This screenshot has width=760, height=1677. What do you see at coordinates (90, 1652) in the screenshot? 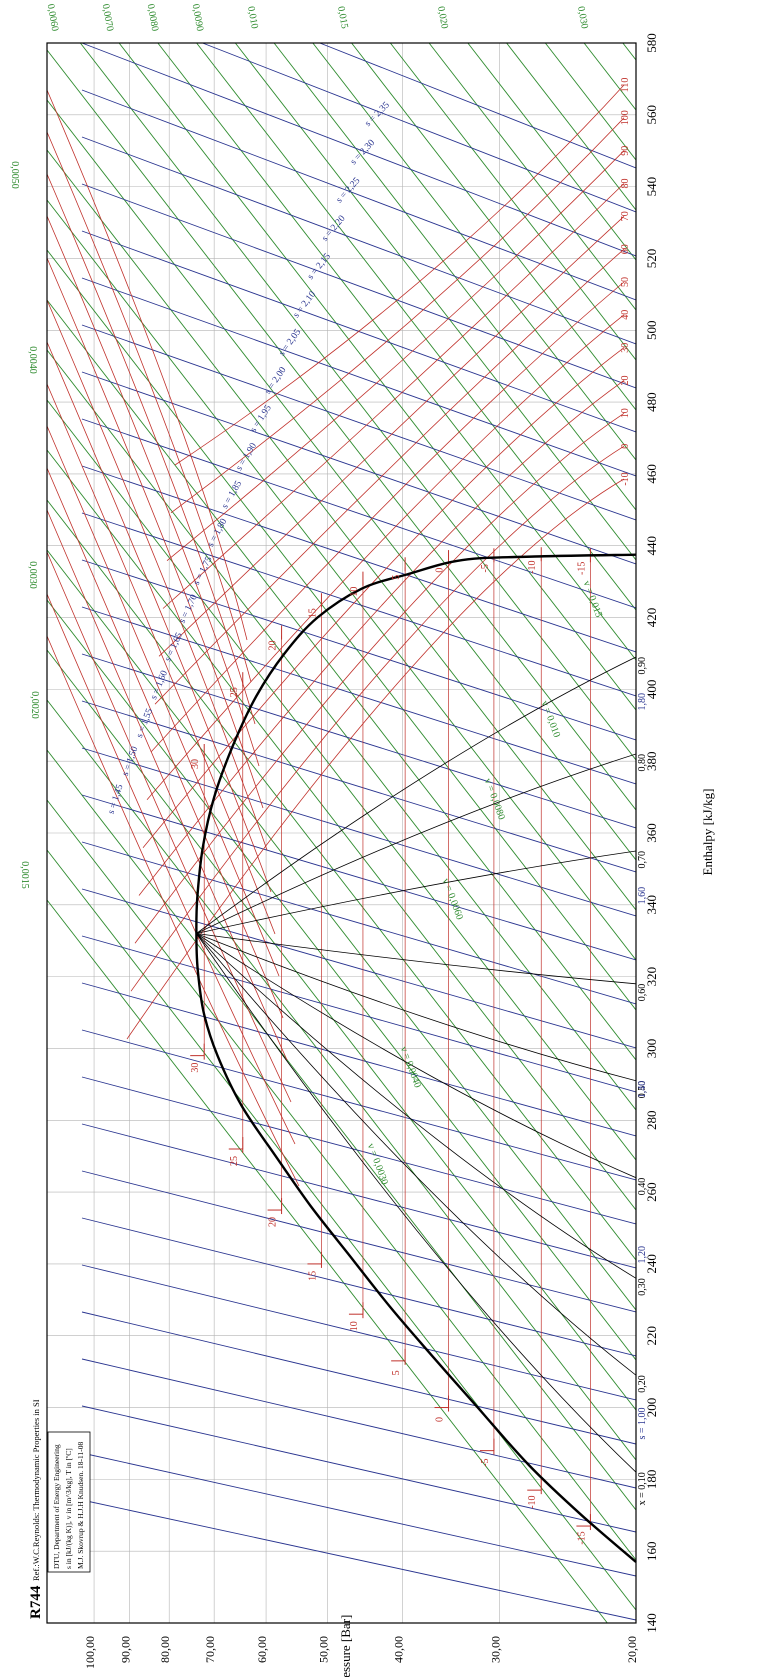
I see `y-tick-label: 100,00` at bounding box center [90, 1652].